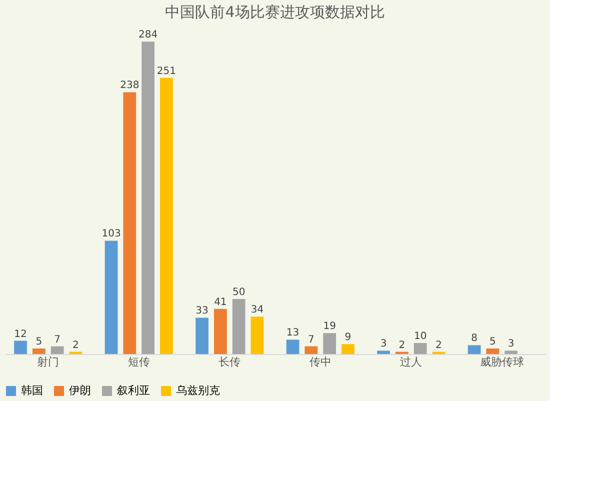  I want to click on data-label: 13, so click(293, 333).